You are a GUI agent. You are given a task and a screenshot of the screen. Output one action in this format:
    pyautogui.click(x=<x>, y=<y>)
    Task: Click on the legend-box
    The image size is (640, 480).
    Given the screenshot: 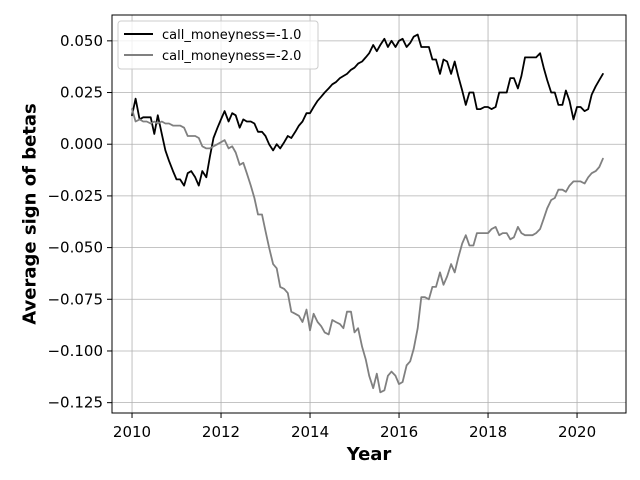 What is the action you would take?
    pyautogui.click(x=218, y=45)
    